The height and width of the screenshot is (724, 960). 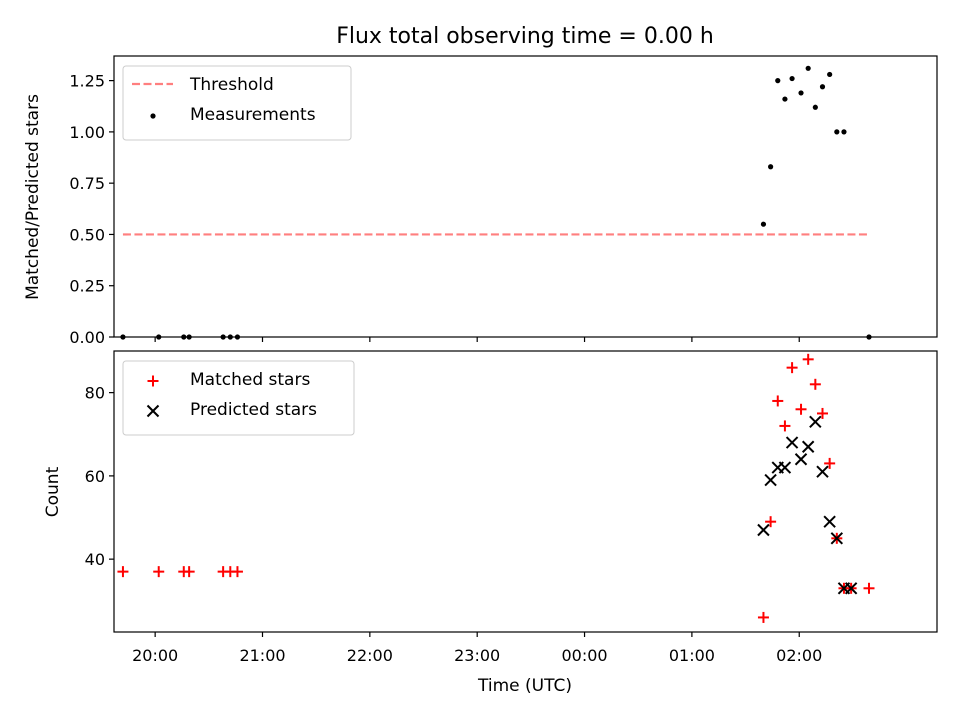 I want to click on legend-label: Threshold, so click(x=231, y=85).